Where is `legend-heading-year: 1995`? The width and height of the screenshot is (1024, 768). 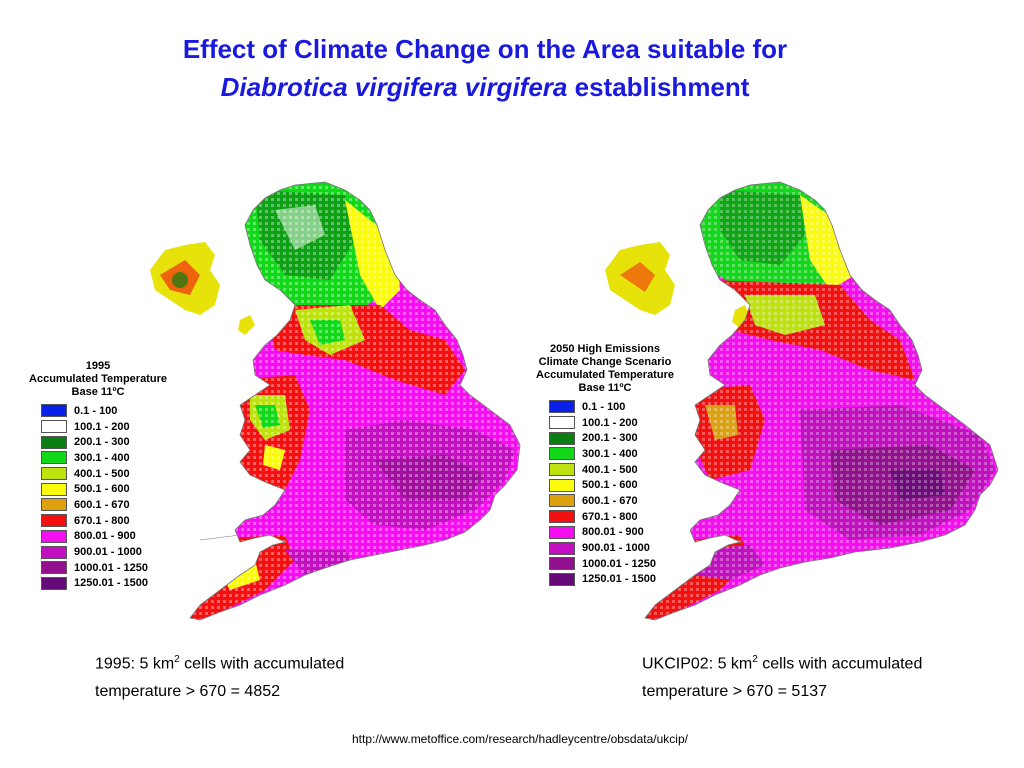
legend-heading-year: 1995 is located at coordinates (98, 366).